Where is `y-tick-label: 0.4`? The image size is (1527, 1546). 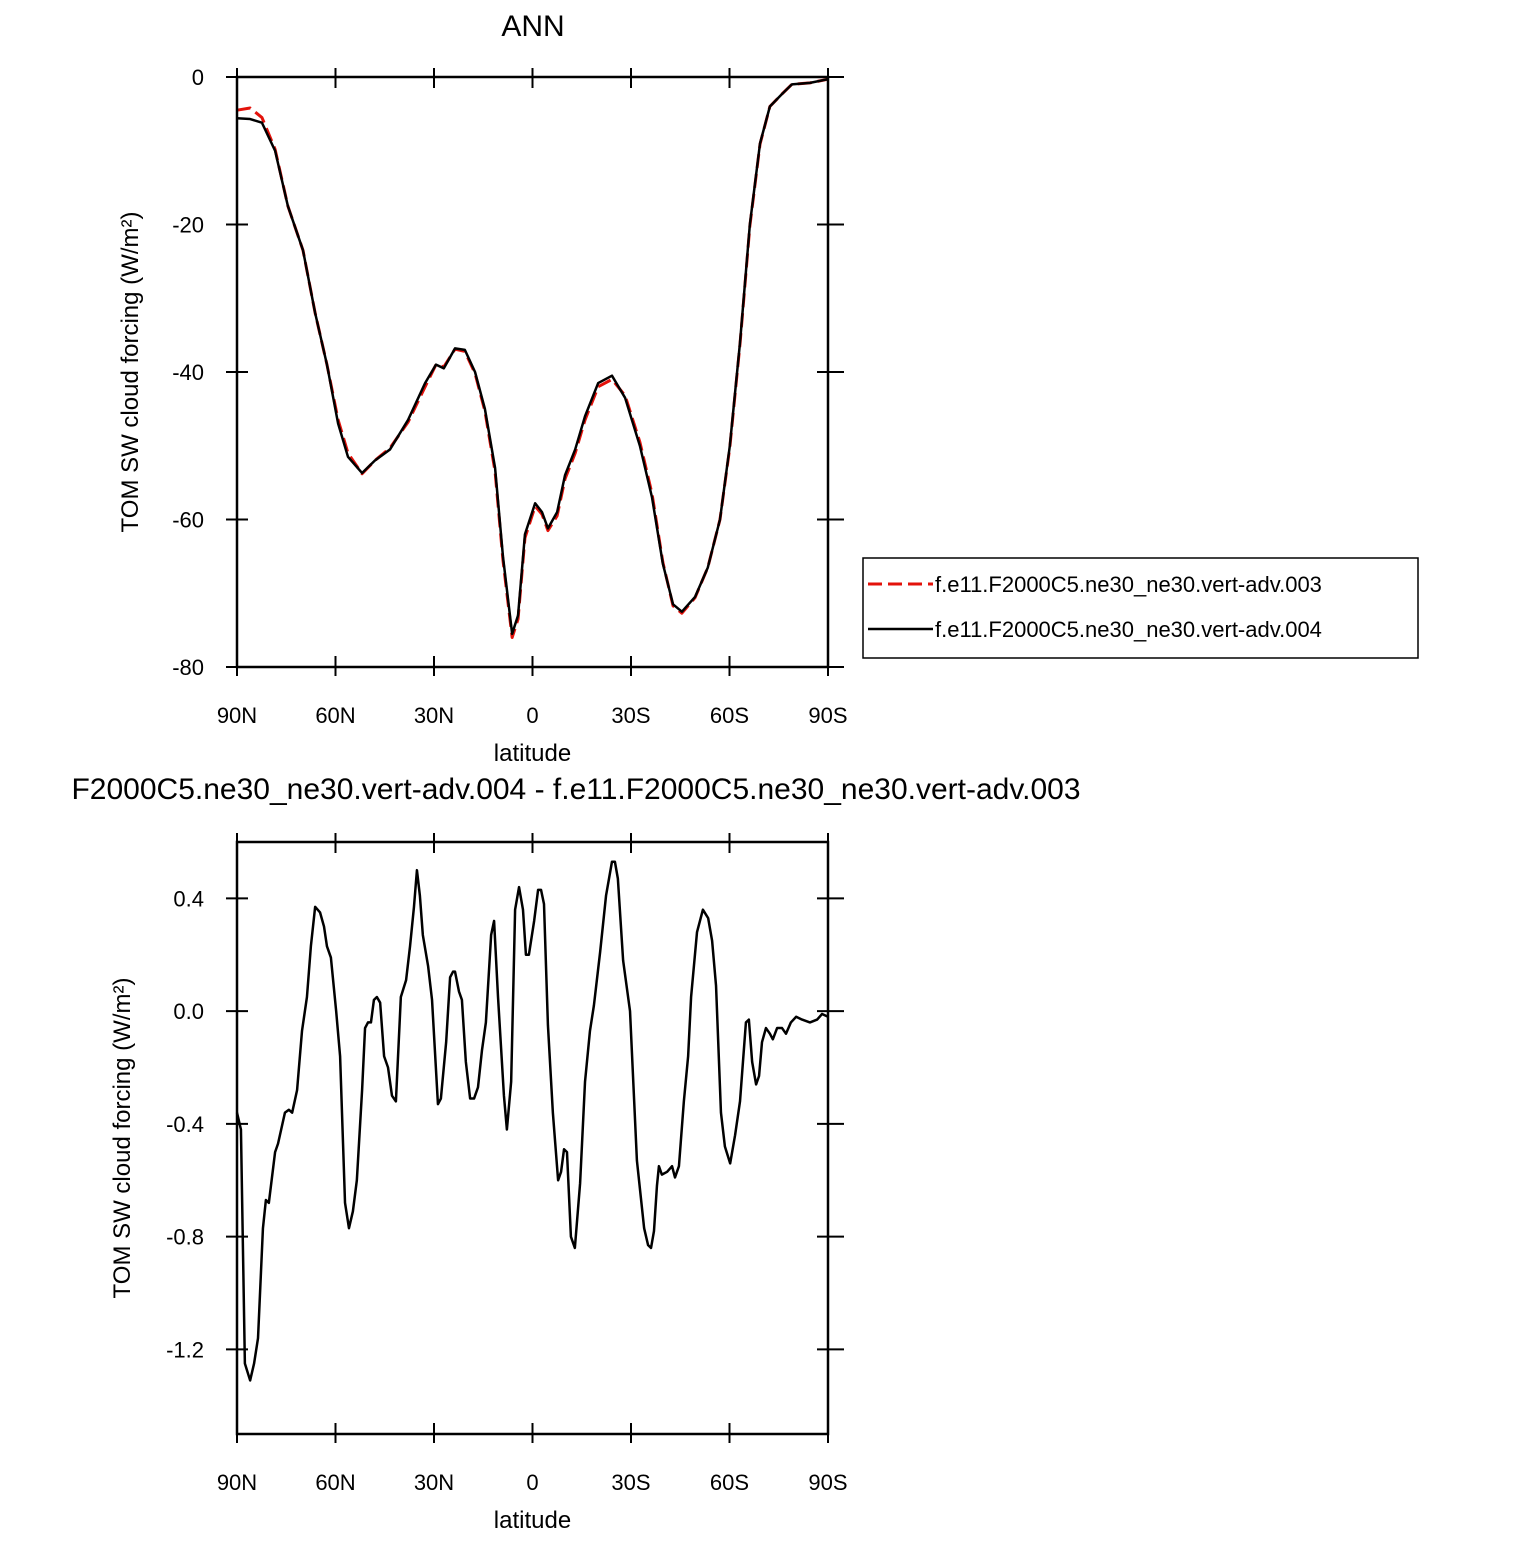
y-tick-label: 0.4 is located at coordinates (188, 898).